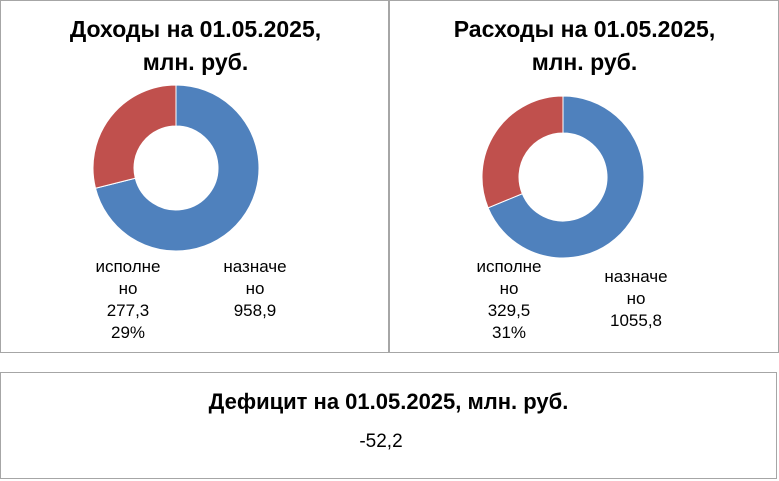 The width and height of the screenshot is (779, 481). Describe the element at coordinates (388, 401) in the screenshot. I see `deficit-title: Дефицит на 01.05.2025, млн. руб.` at that location.